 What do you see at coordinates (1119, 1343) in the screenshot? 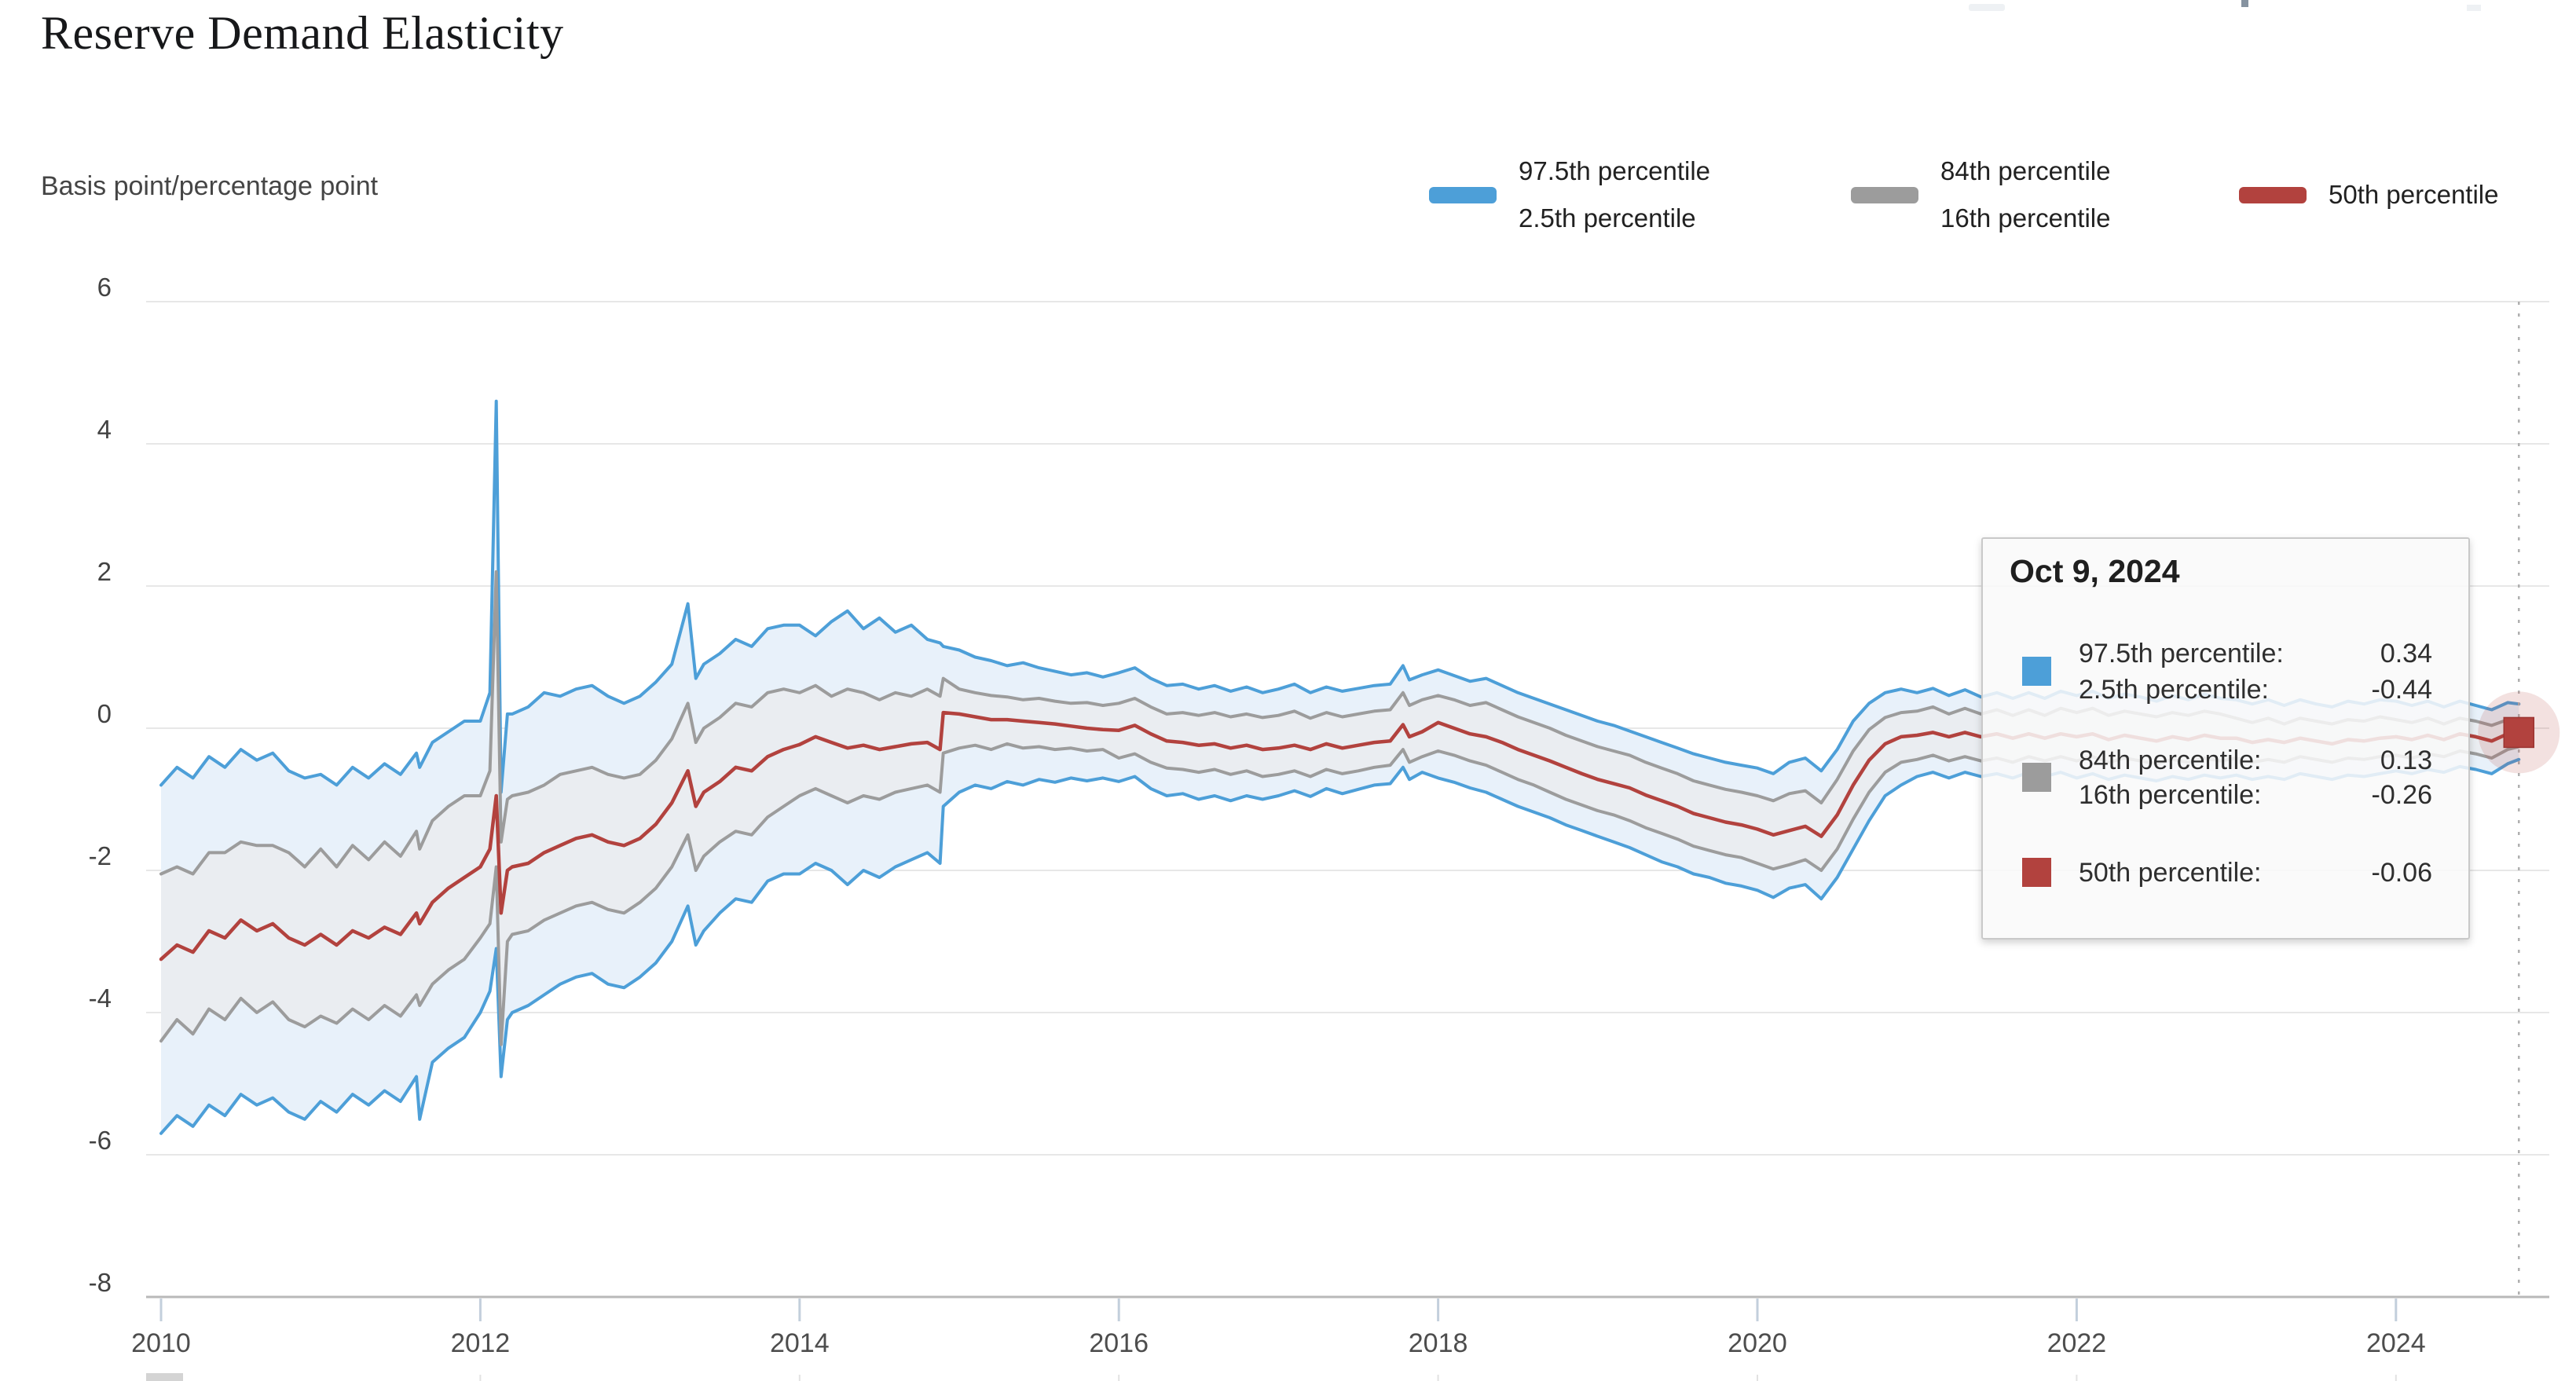
I see `x-axis-label: 2016` at bounding box center [1119, 1343].